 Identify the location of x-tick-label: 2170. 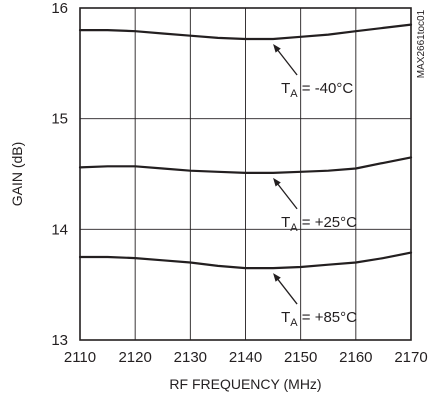
(410, 357).